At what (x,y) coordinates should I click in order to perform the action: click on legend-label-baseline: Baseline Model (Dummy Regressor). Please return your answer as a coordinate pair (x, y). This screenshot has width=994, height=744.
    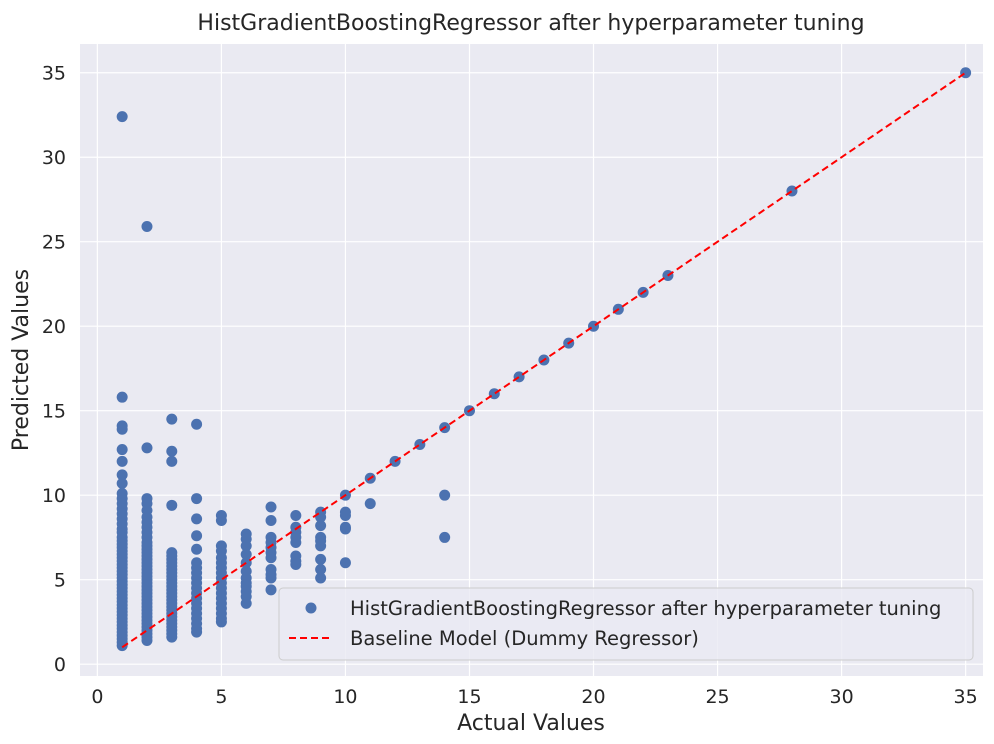
    Looking at the image, I should click on (524, 638).